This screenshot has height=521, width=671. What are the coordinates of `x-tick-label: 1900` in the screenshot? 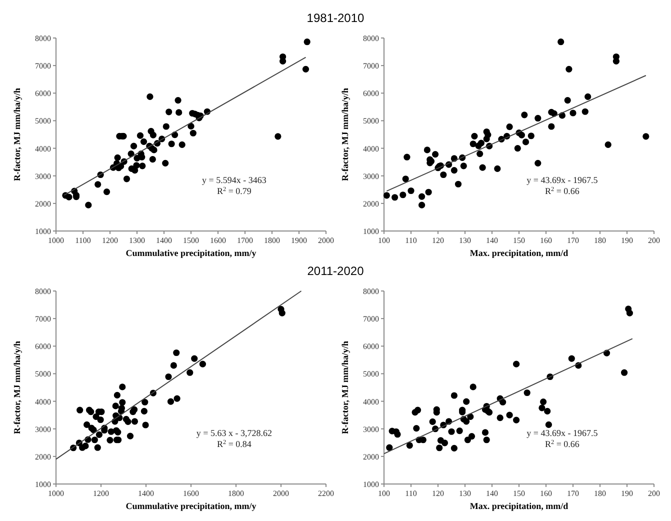 It's located at (299, 240).